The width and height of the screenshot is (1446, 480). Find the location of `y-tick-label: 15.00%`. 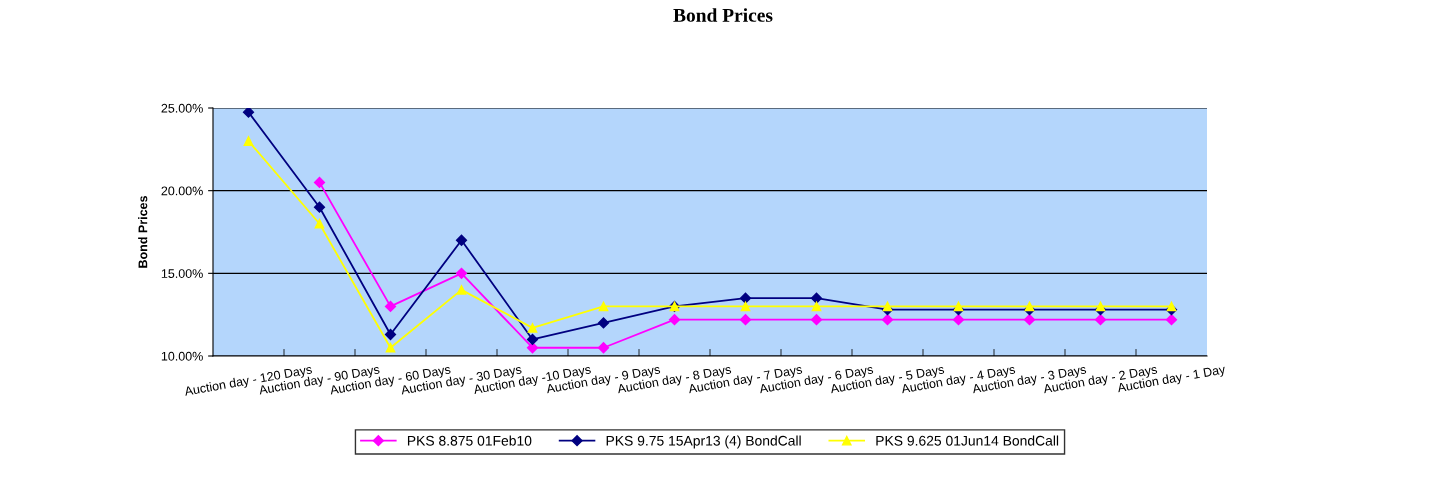

y-tick-label: 15.00% is located at coordinates (182, 273).